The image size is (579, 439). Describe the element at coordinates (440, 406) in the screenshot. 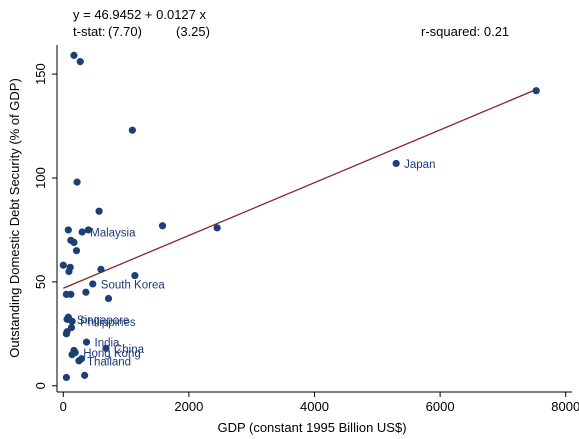

I see `x-tick-label: 6000` at that location.